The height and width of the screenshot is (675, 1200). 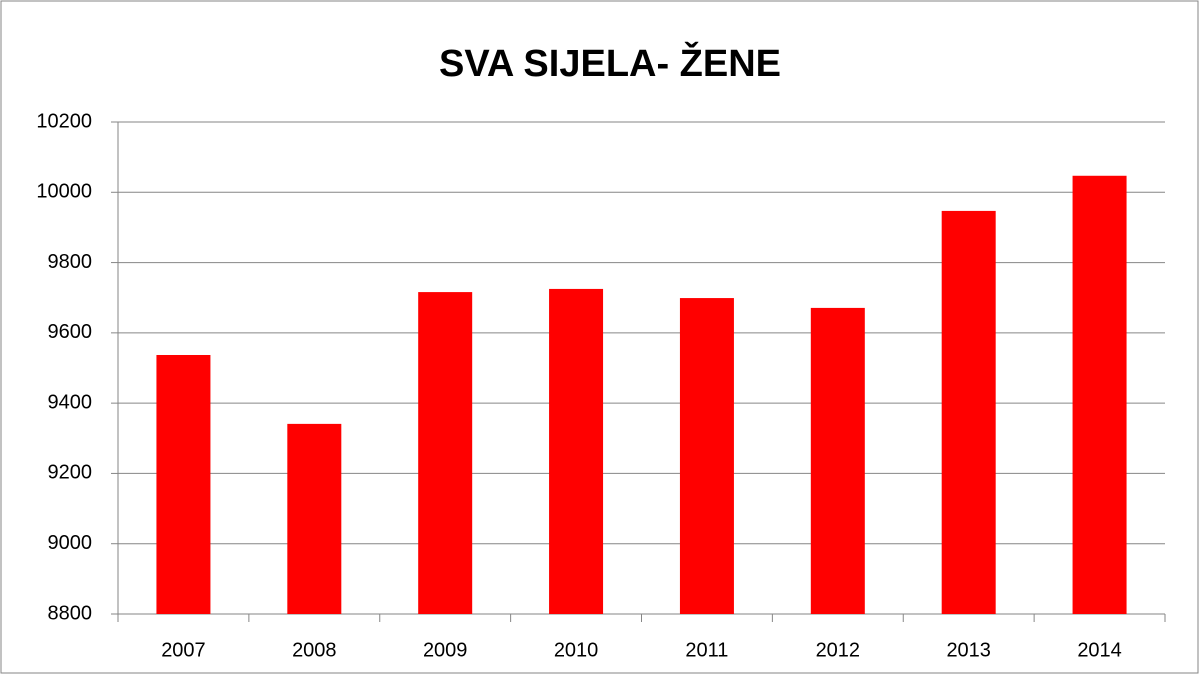 I want to click on y-tick-label: 8800, so click(x=70, y=613).